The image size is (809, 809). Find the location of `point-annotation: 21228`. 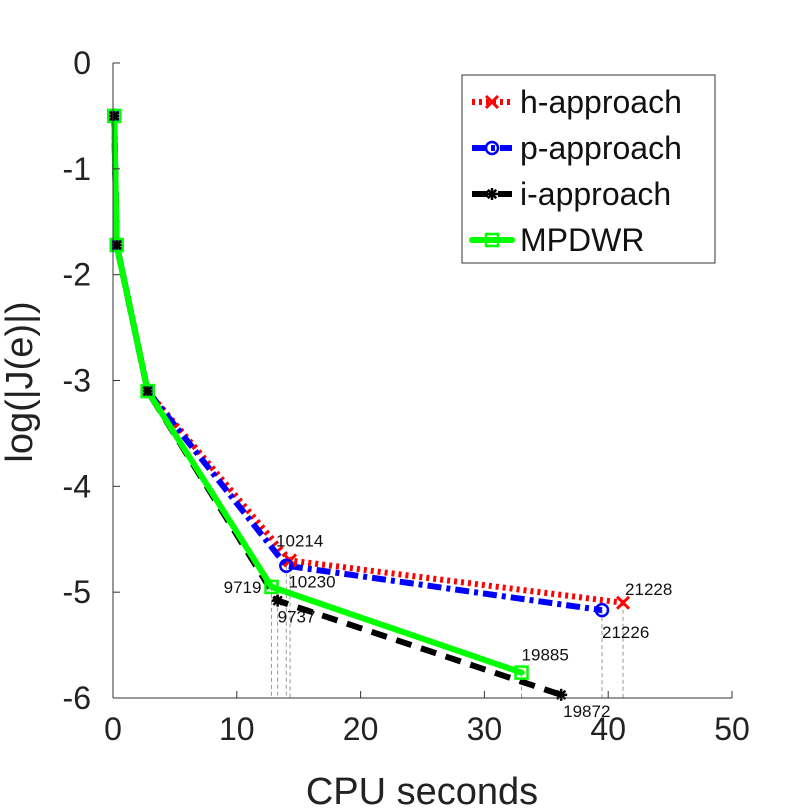

point-annotation: 21228 is located at coordinates (648, 589).